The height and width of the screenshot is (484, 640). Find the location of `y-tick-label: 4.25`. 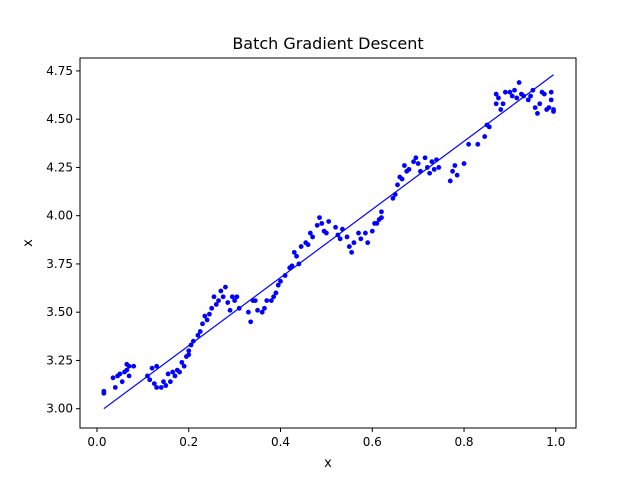

y-tick-label: 4.25 is located at coordinates (59, 167).